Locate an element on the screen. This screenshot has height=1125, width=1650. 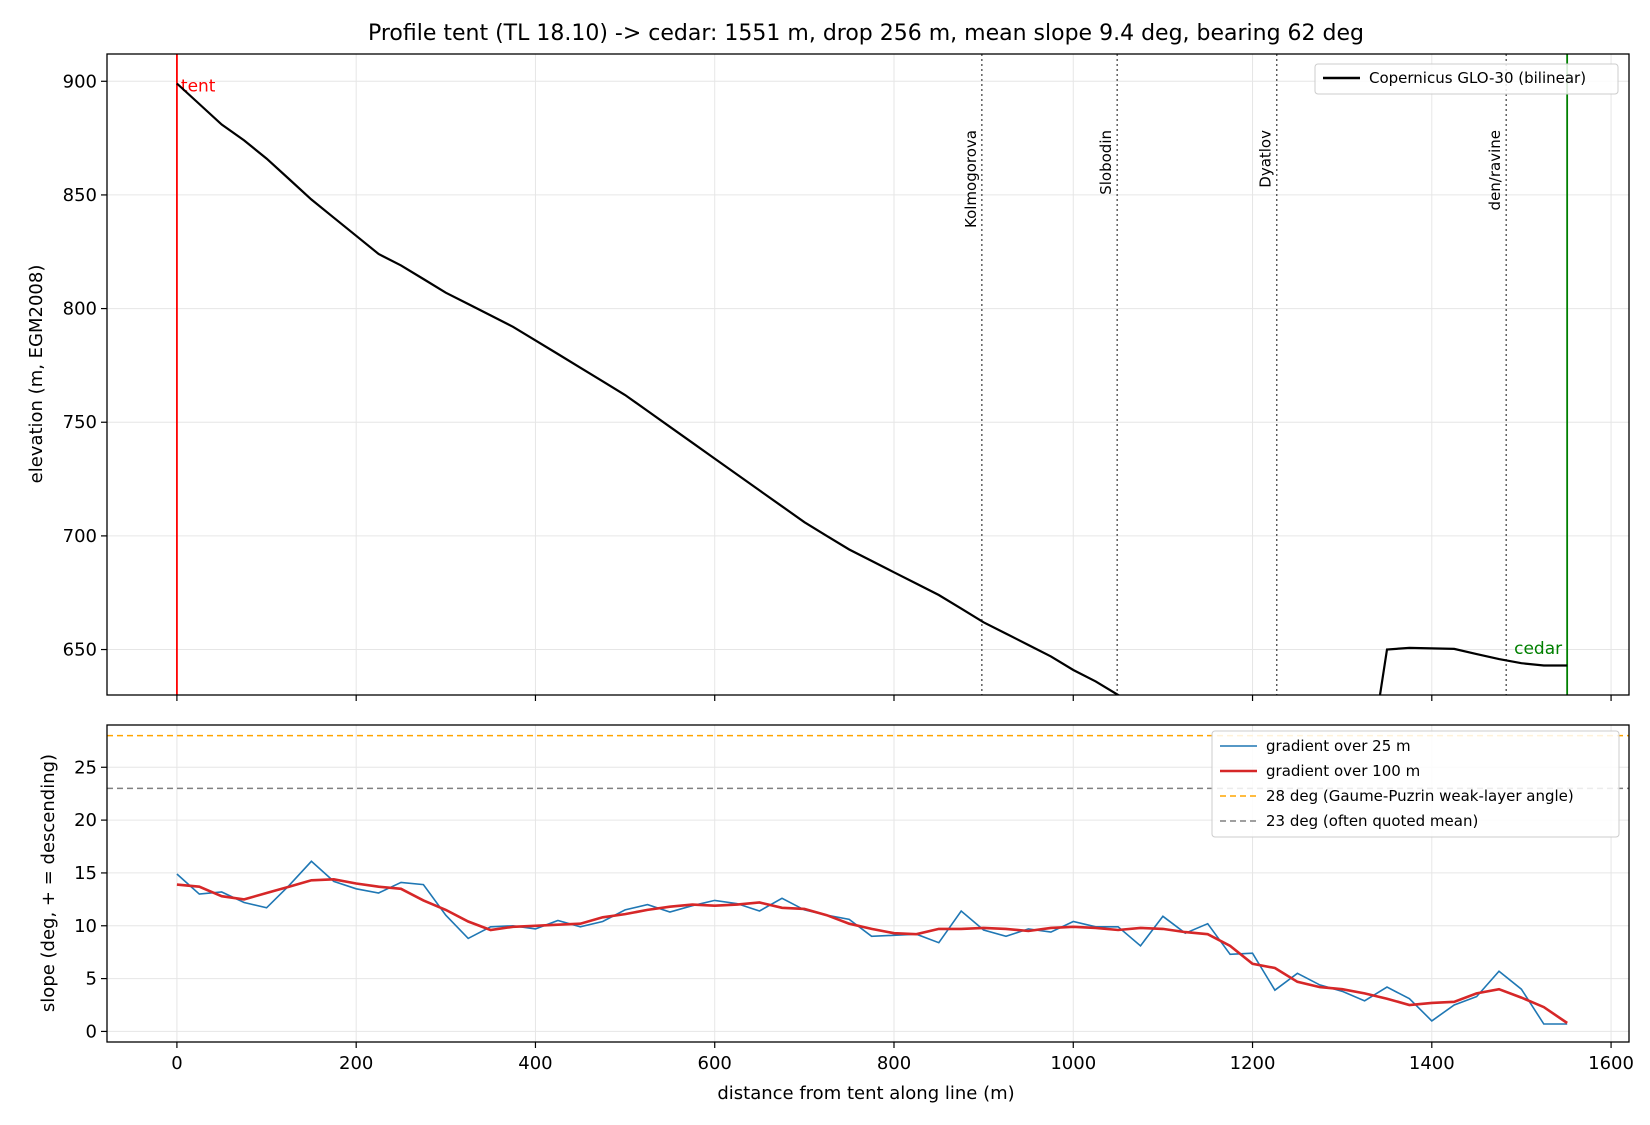
elevation-y-axis-label: elevation (m, EGM2008) is located at coordinates (36, 374).